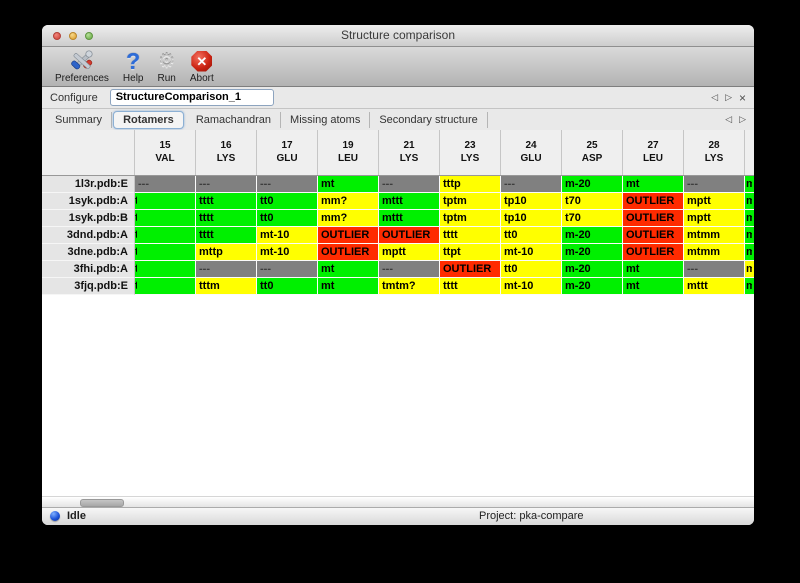  Describe the element at coordinates (191, 97) in the screenshot. I see `configure-name-field: StructureComparison_1` at that location.